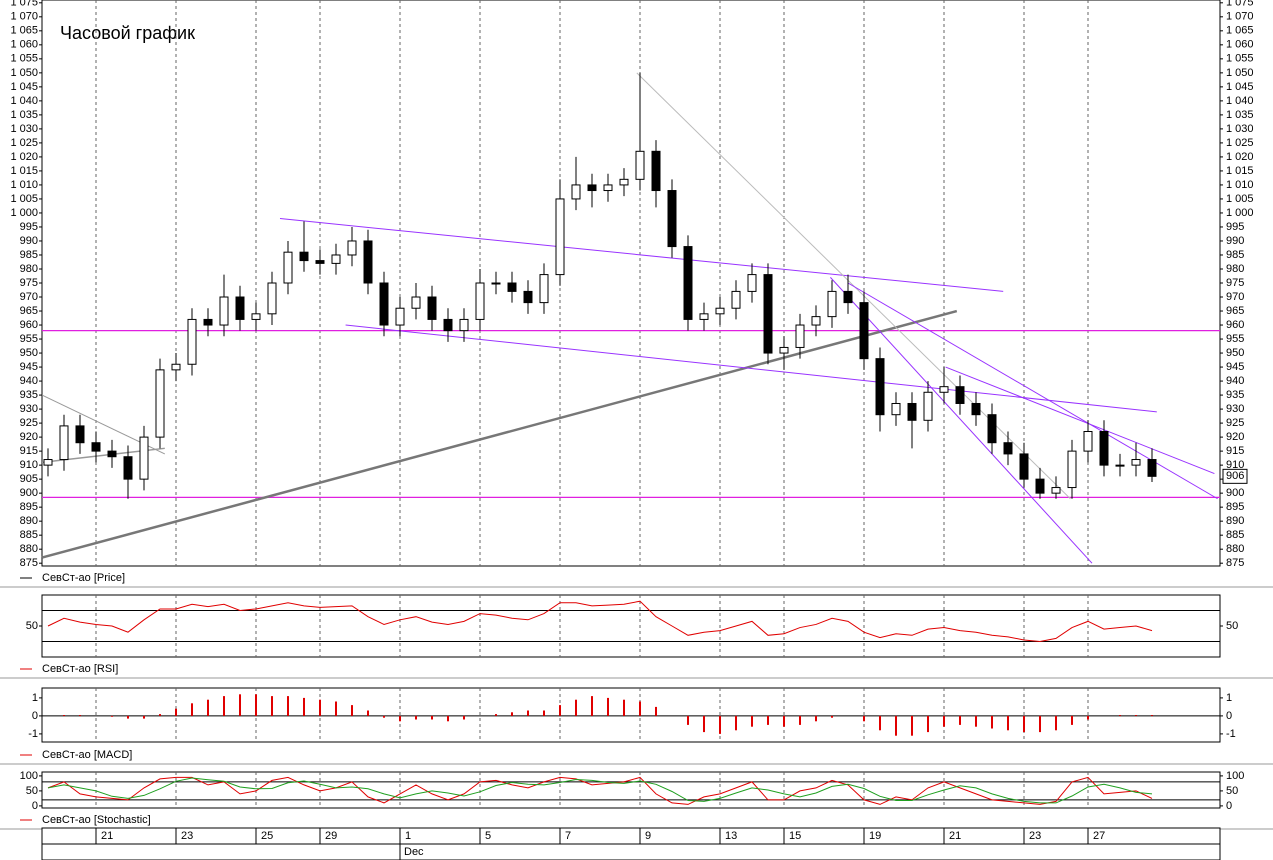 The height and width of the screenshot is (860, 1273). I want to click on y-tick-label: 885, so click(1235, 535).